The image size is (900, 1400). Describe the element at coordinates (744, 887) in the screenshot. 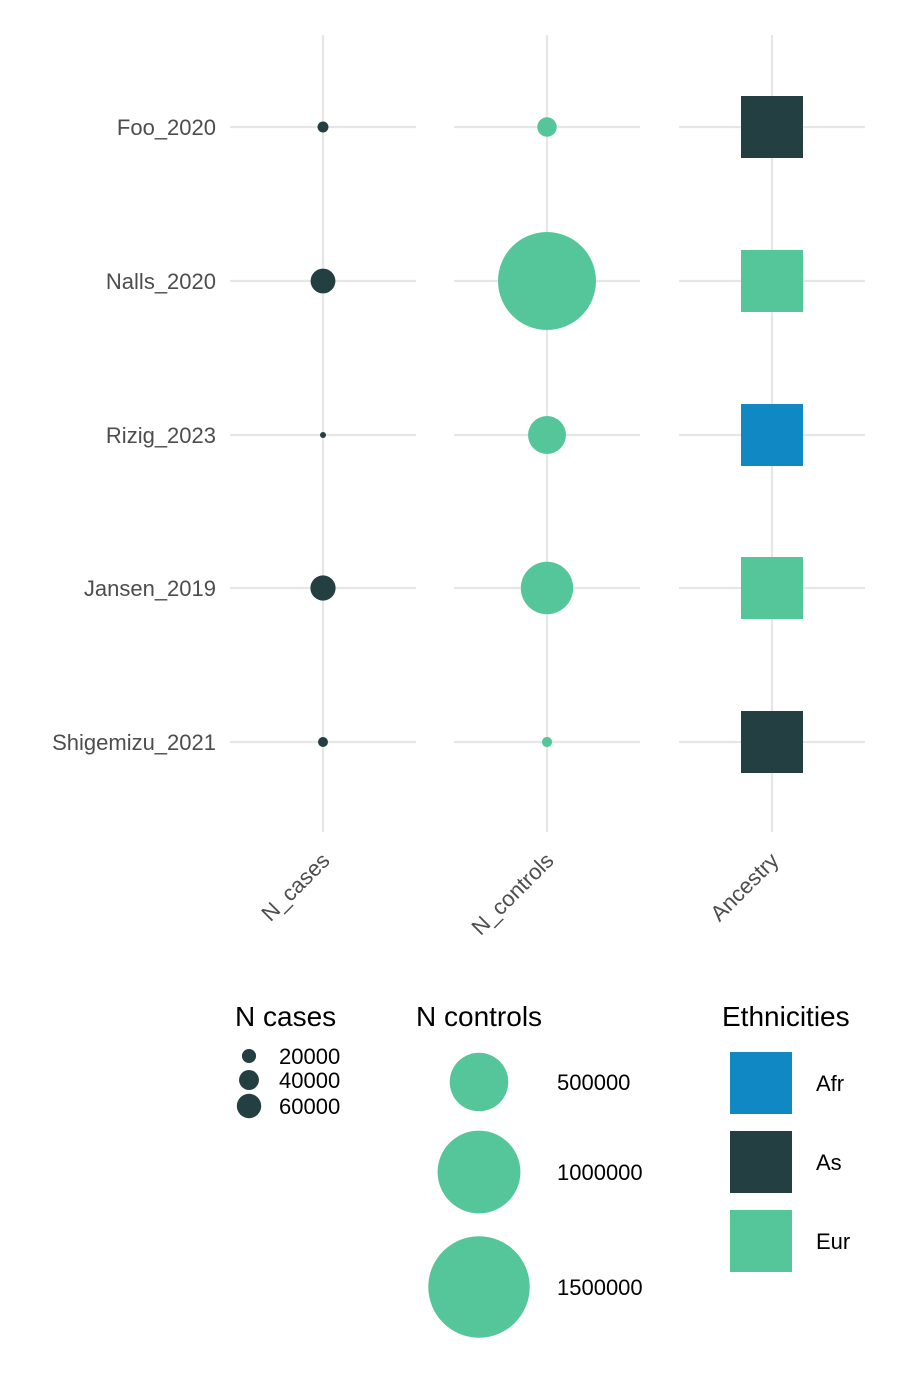

I see `column-label: Ancestry` at that location.